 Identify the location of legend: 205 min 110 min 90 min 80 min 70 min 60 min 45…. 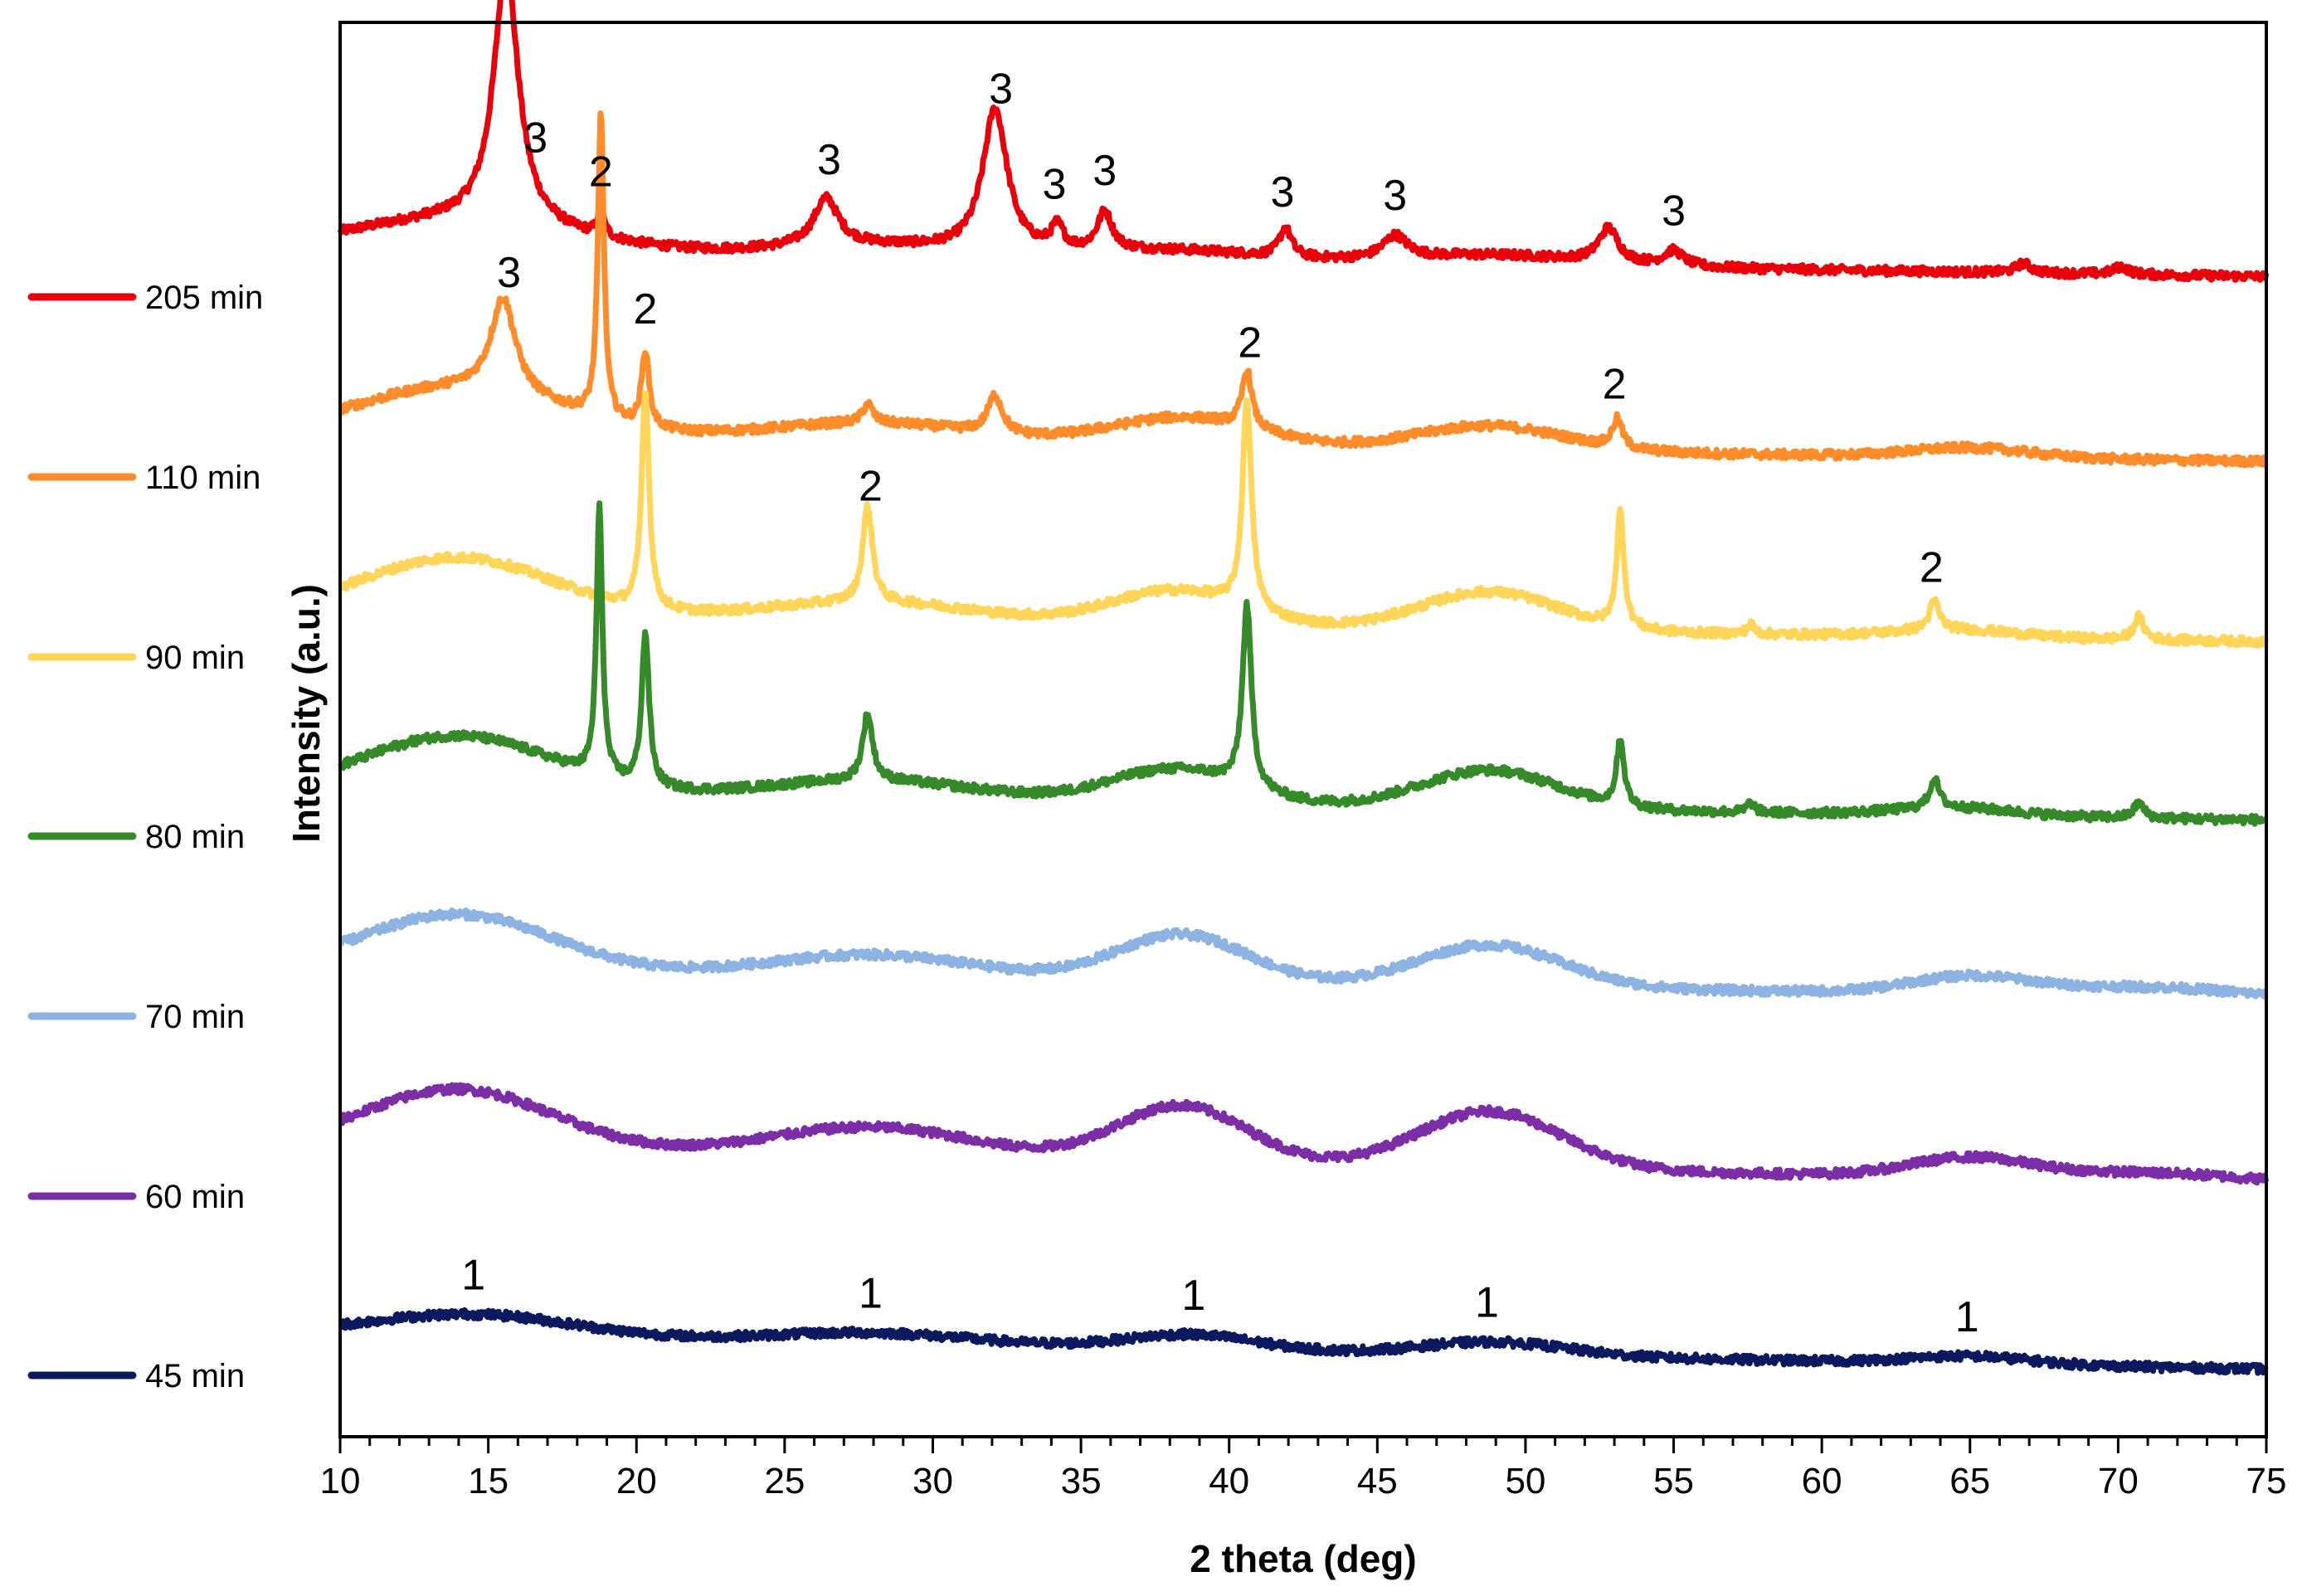
(145, 837).